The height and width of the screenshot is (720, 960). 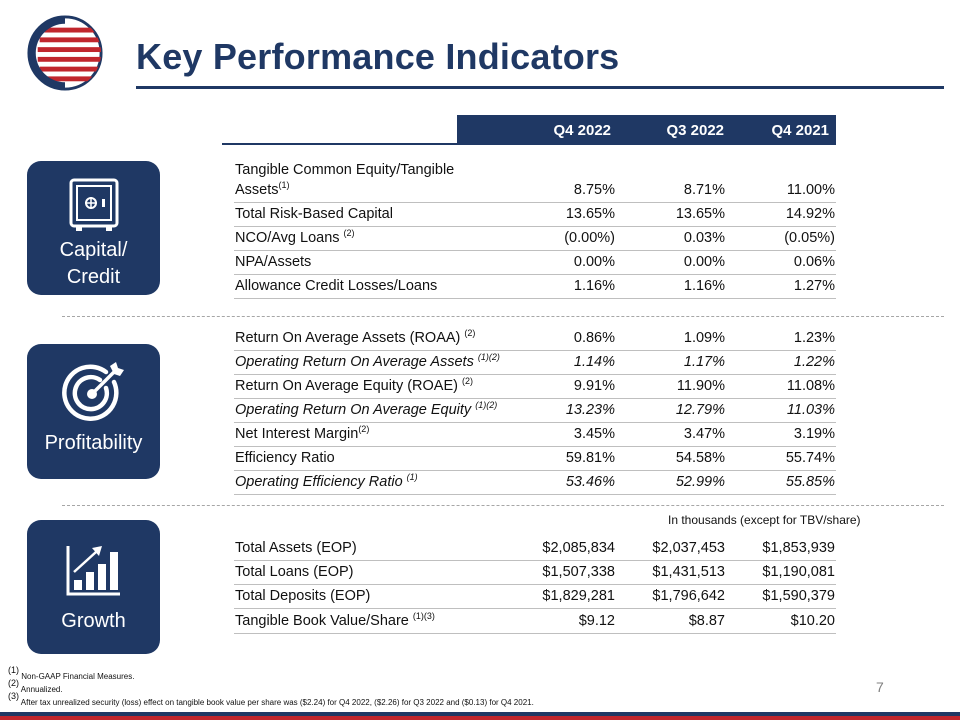 What do you see at coordinates (355, 337) in the screenshot?
I see `row-label: Return On Average Assets (ROAA) (2)` at bounding box center [355, 337].